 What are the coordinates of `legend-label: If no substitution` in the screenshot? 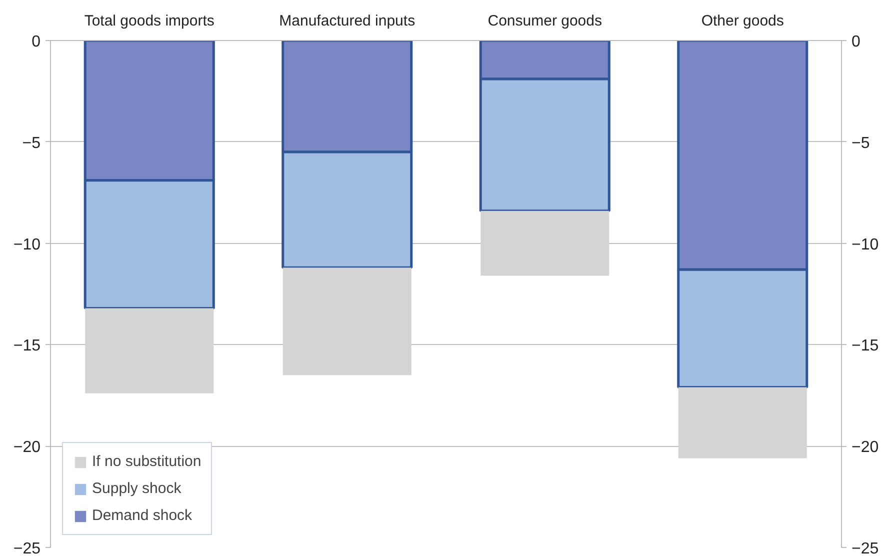 It's located at (147, 461).